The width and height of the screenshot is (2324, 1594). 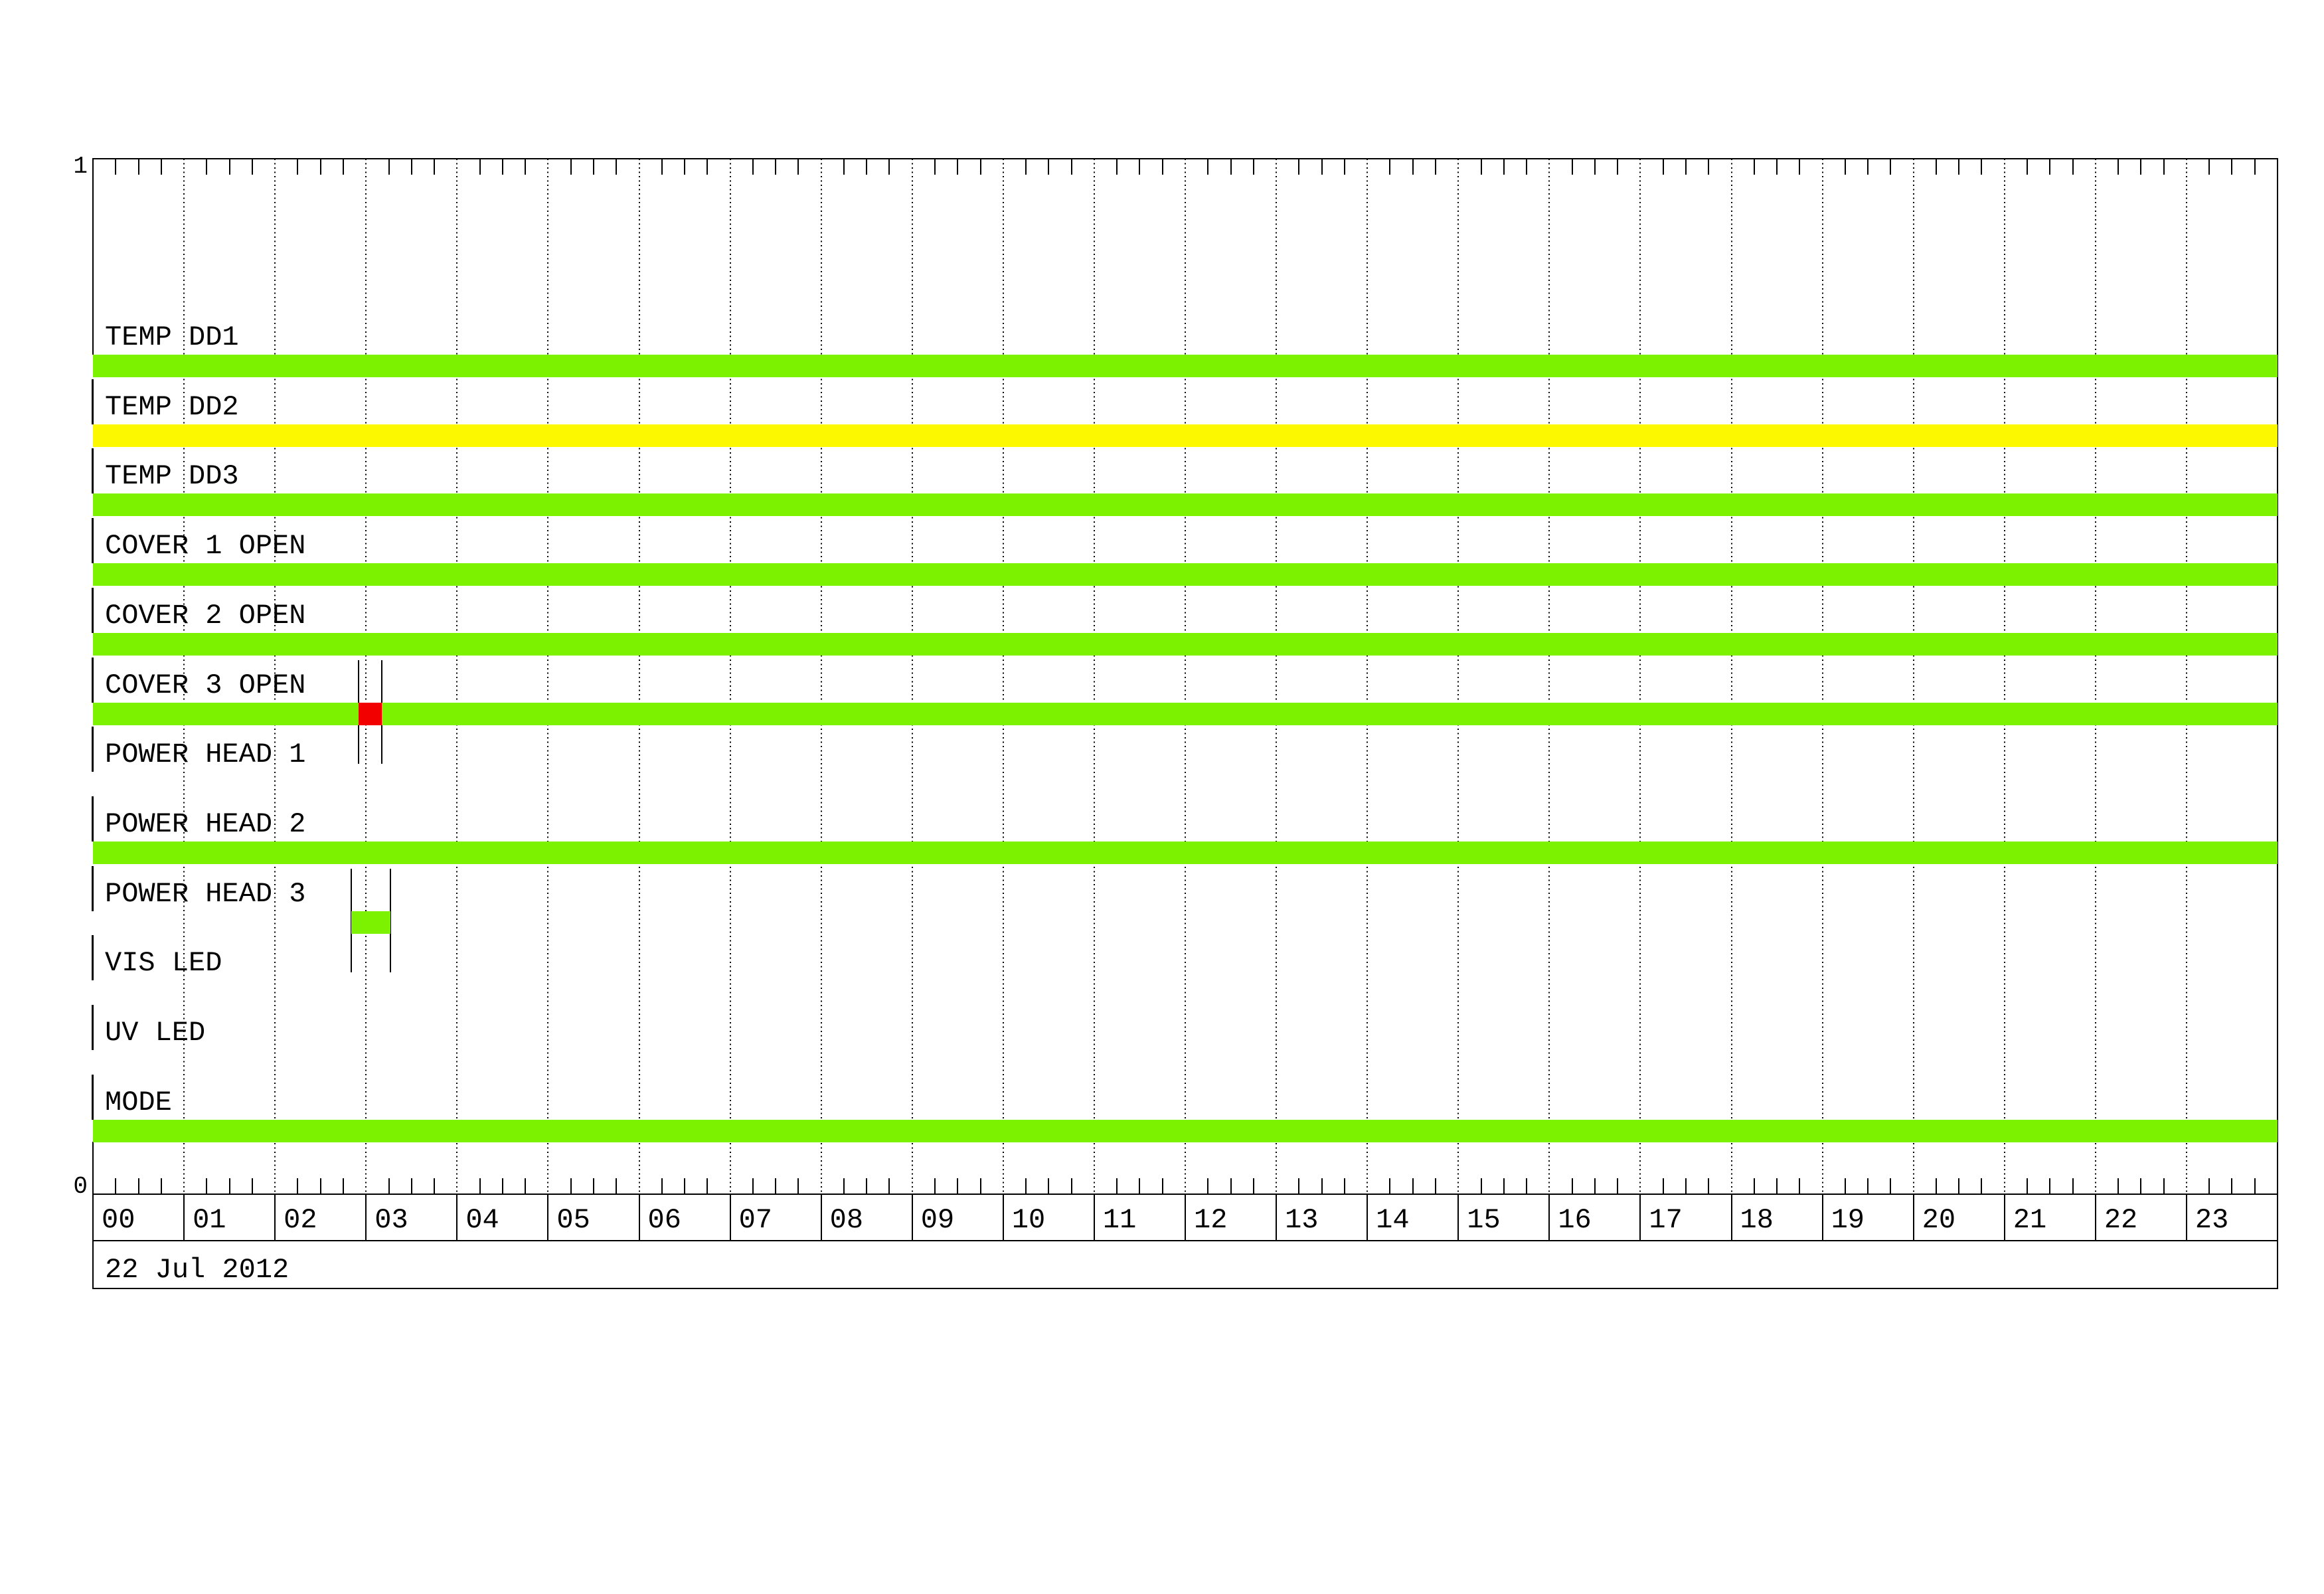 What do you see at coordinates (1848, 1220) in the screenshot?
I see `hour-label: 19` at bounding box center [1848, 1220].